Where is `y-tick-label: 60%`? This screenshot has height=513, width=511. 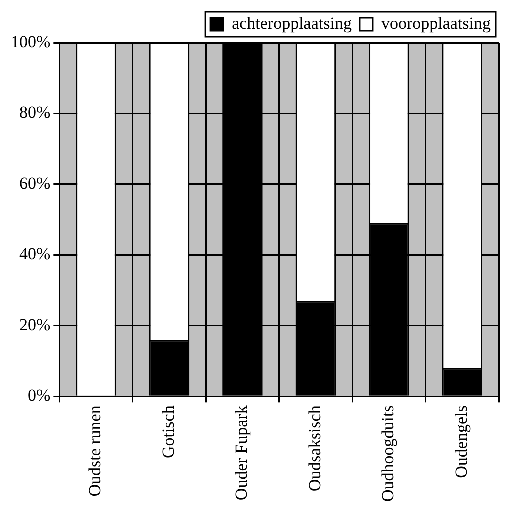
y-tick-label: 60% is located at coordinates (35, 183).